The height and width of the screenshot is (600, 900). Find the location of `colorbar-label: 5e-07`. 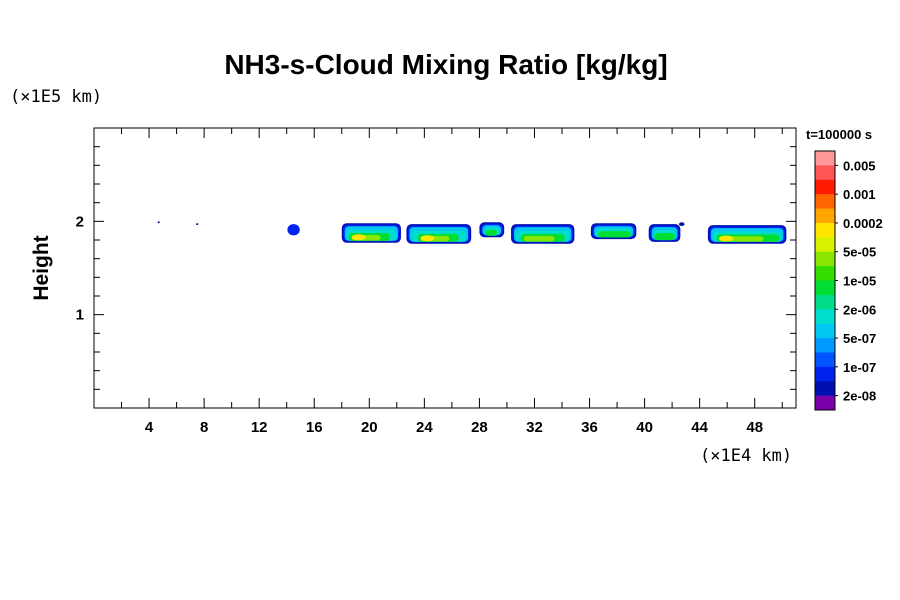

colorbar-label: 5e-07 is located at coordinates (859, 338).